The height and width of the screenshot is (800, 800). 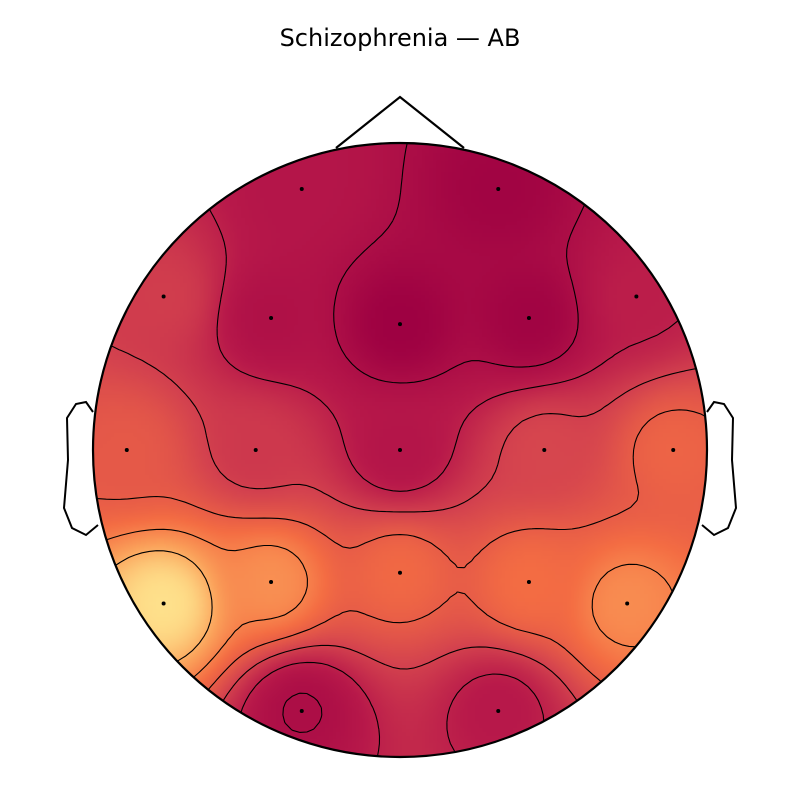 I want to click on right-ear, so click(x=719, y=468).